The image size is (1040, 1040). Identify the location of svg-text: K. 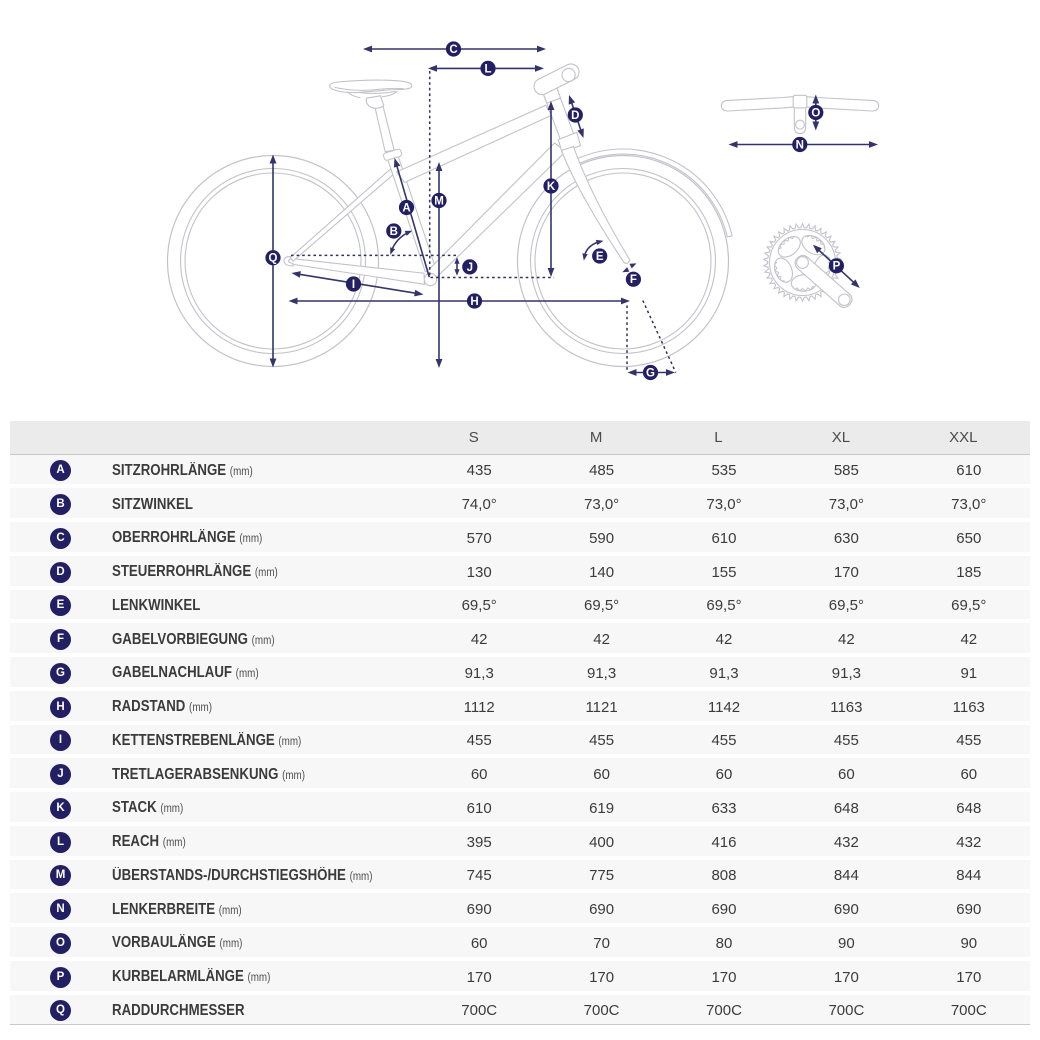
(551, 187).